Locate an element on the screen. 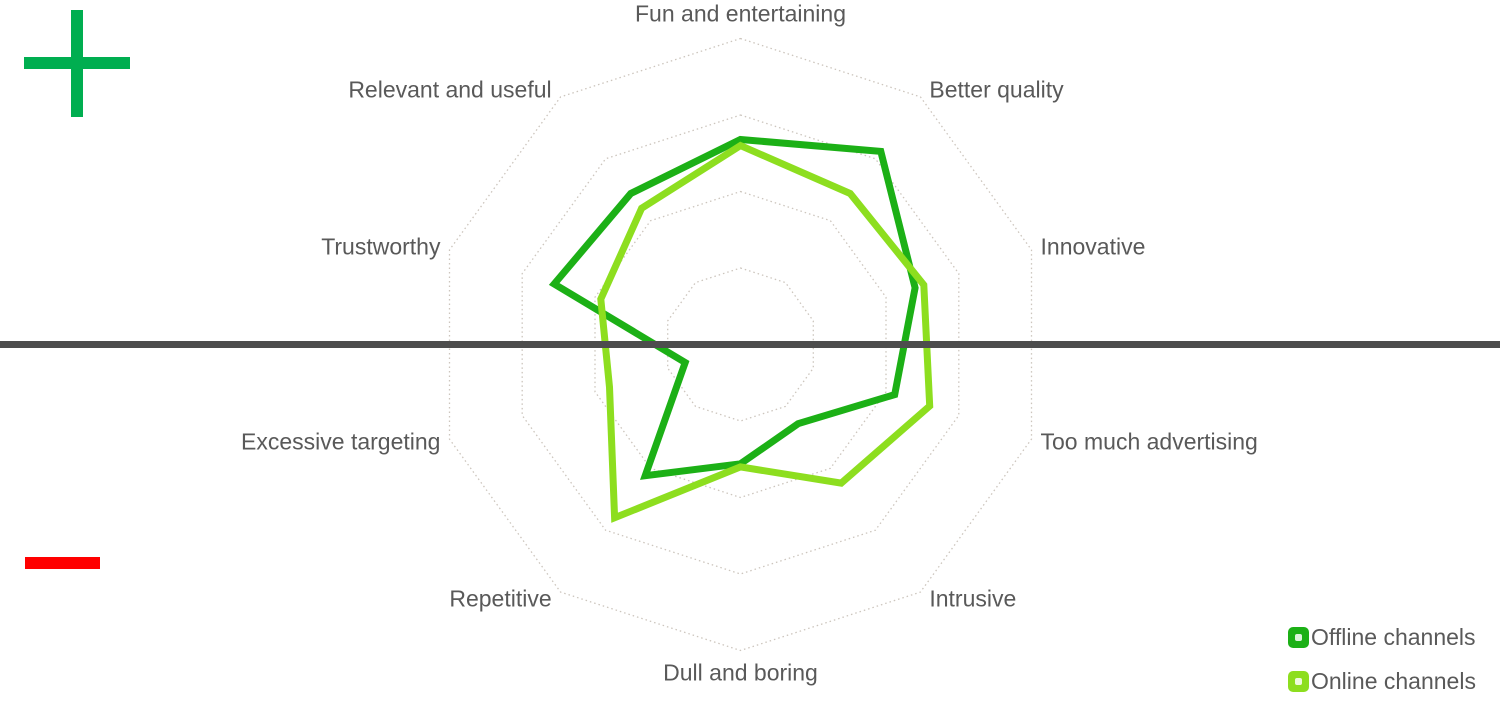 This screenshot has height=705, width=1500. legend-marker-offline is located at coordinates (1298, 637).